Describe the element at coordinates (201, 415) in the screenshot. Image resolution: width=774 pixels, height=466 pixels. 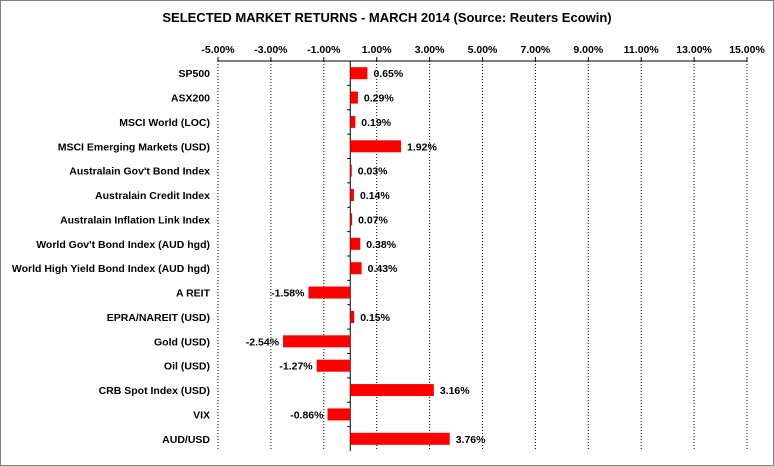
I see `category-label: VIX` at that location.